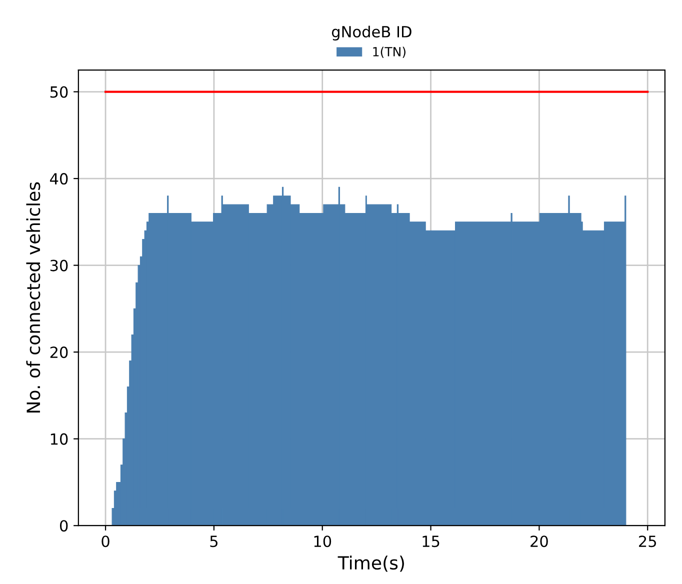  Describe the element at coordinates (431, 542) in the screenshot. I see `x-tick-label: 15` at that location.